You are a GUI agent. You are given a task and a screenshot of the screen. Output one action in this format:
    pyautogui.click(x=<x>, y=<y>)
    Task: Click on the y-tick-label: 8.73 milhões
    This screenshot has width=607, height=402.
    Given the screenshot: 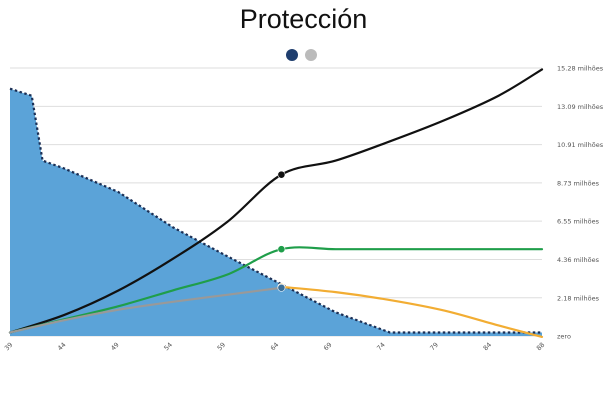 What is the action you would take?
    pyautogui.click(x=578, y=183)
    